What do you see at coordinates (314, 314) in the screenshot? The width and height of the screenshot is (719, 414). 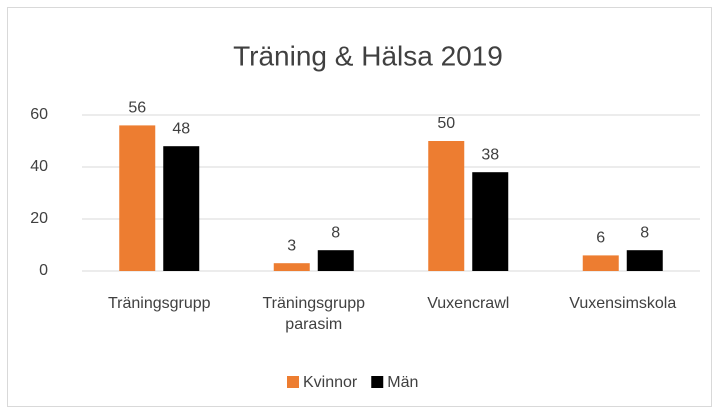 I see `x-tick-label: Träningsgrupp parasim` at bounding box center [314, 314].